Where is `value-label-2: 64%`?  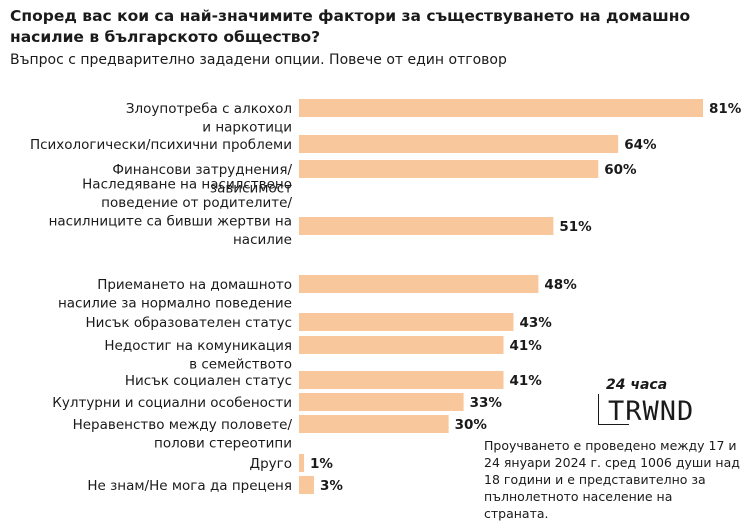
value-label-2: 64% is located at coordinates (640, 145).